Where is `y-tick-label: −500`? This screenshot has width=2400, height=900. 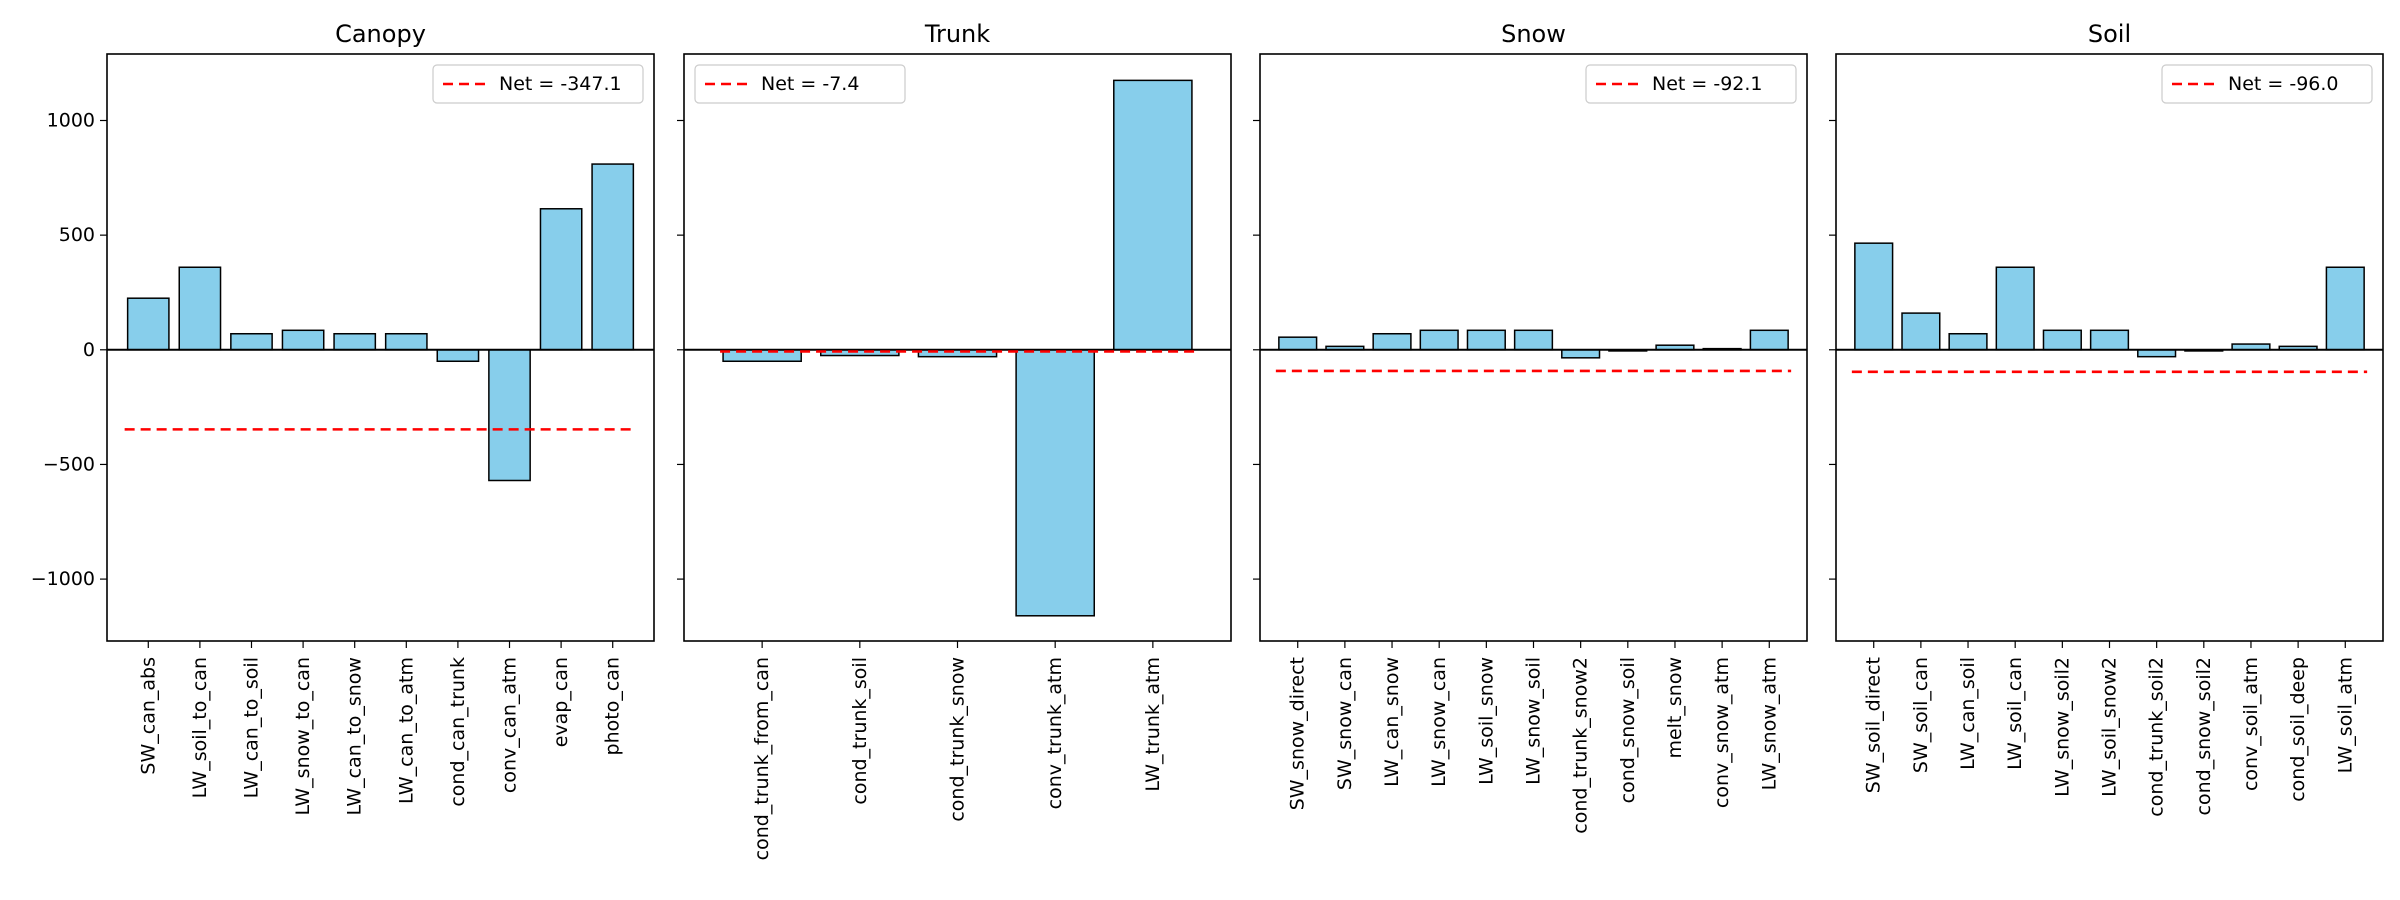 y-tick-label: −500 is located at coordinates (69, 464).